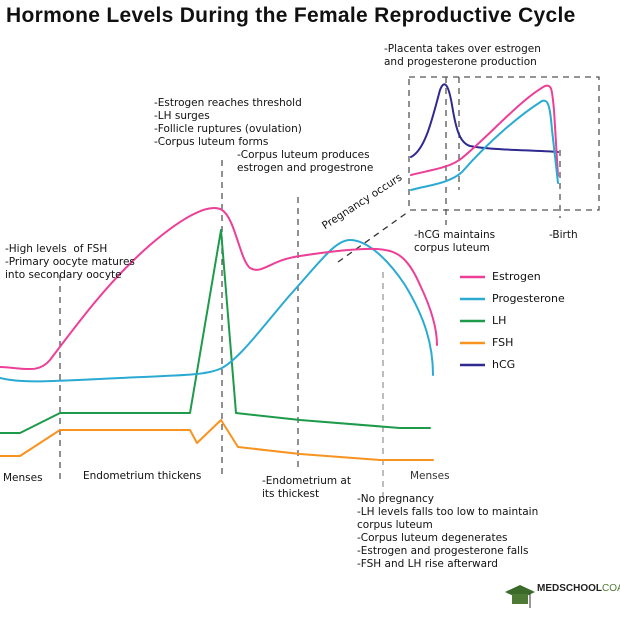 The image size is (620, 618). Describe the element at coordinates (503, 342) in the screenshot. I see `legend-label-fsh: FSH` at that location.